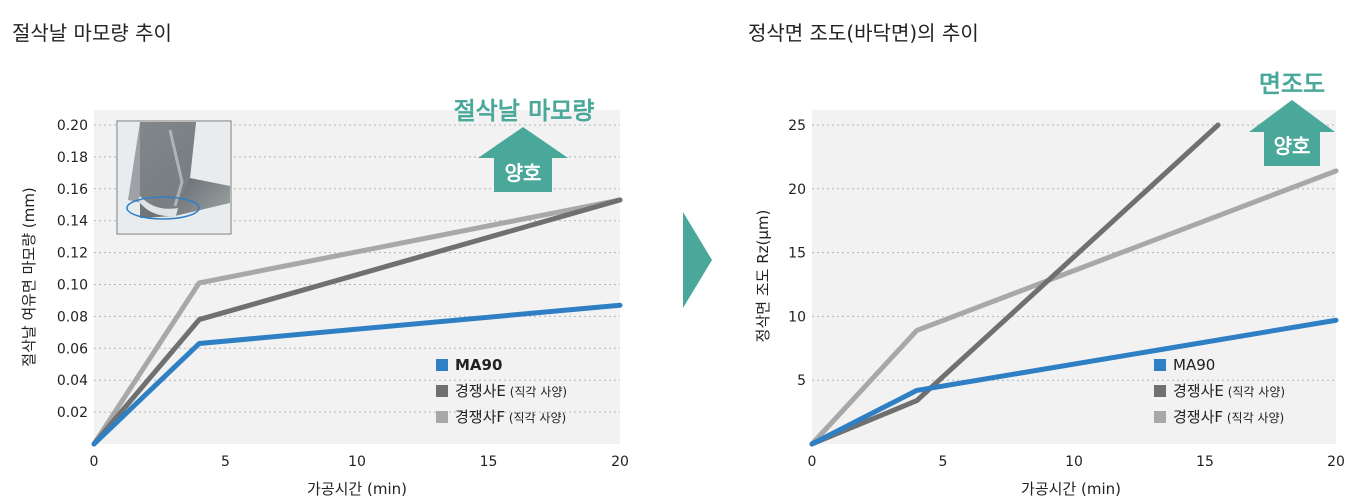 Image resolution: width=1350 pixels, height=500 pixels. What do you see at coordinates (1194, 365) in the screenshot?
I see `roughness-legend-label: MA90` at bounding box center [1194, 365].